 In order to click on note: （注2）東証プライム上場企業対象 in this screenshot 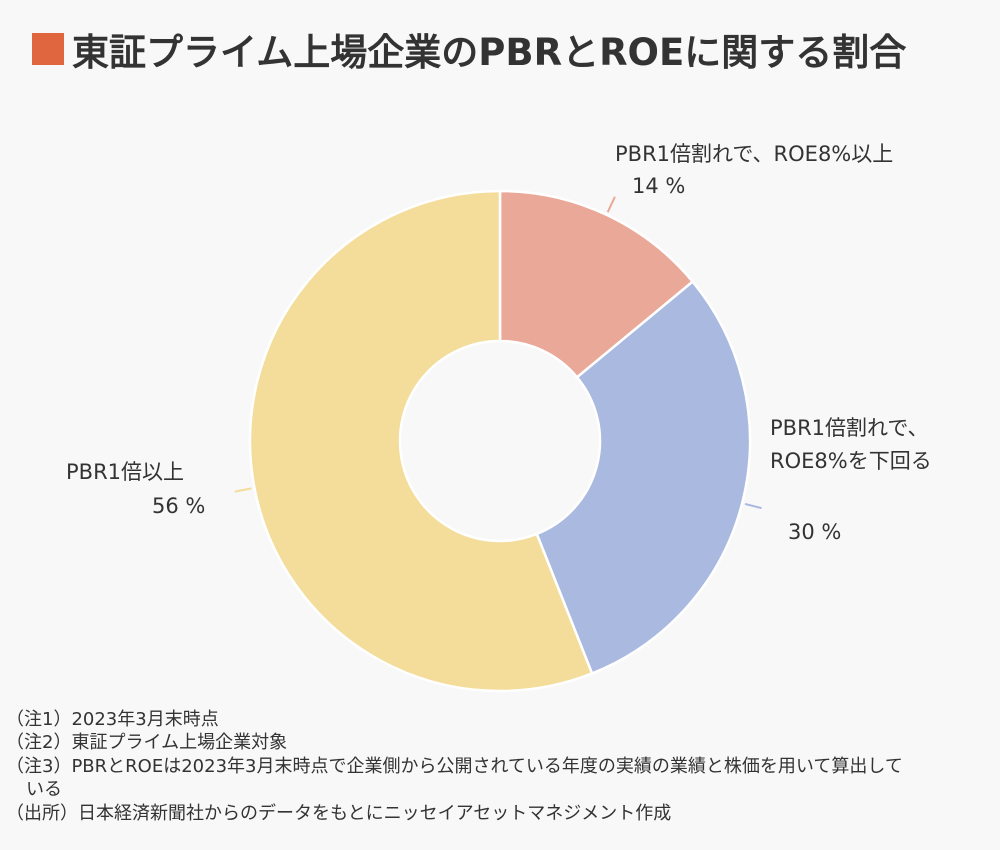, I will do `click(147, 743)`.